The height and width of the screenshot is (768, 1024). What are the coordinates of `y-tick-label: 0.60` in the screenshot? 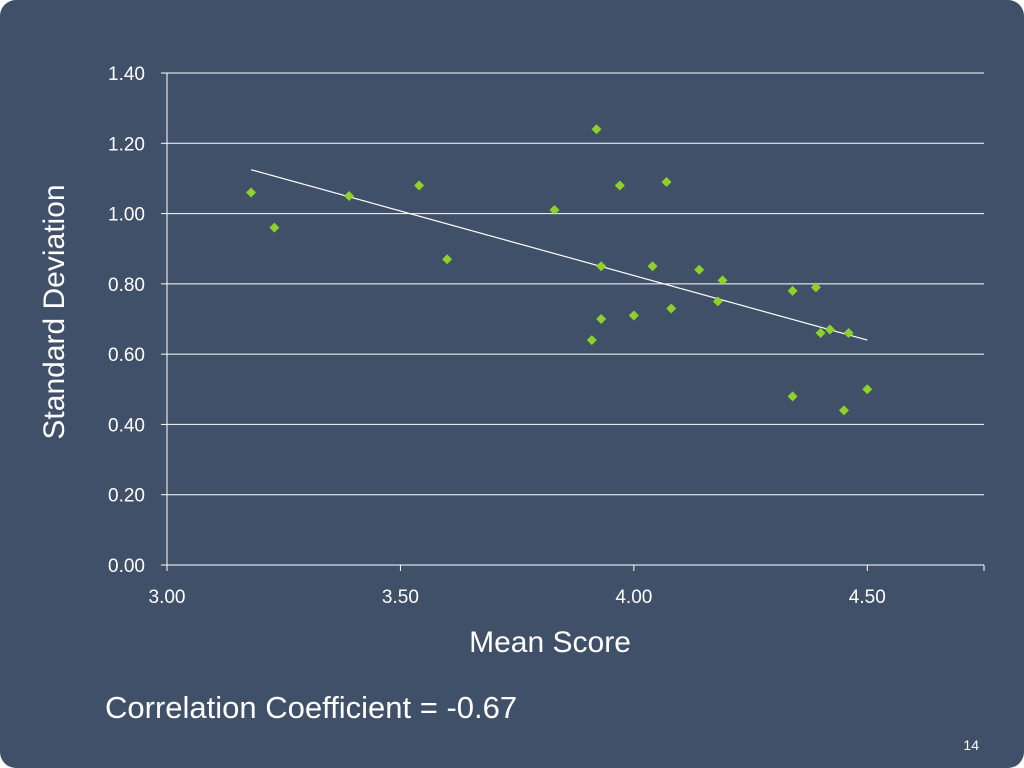 It's located at (126, 355).